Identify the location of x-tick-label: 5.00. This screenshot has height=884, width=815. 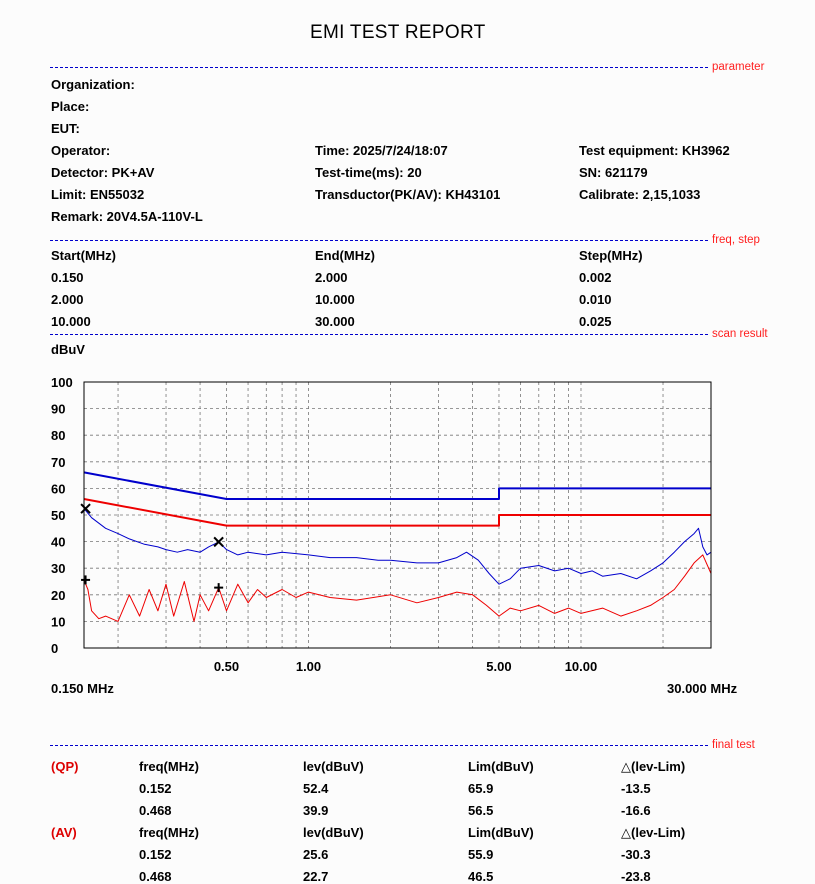
(498, 666).